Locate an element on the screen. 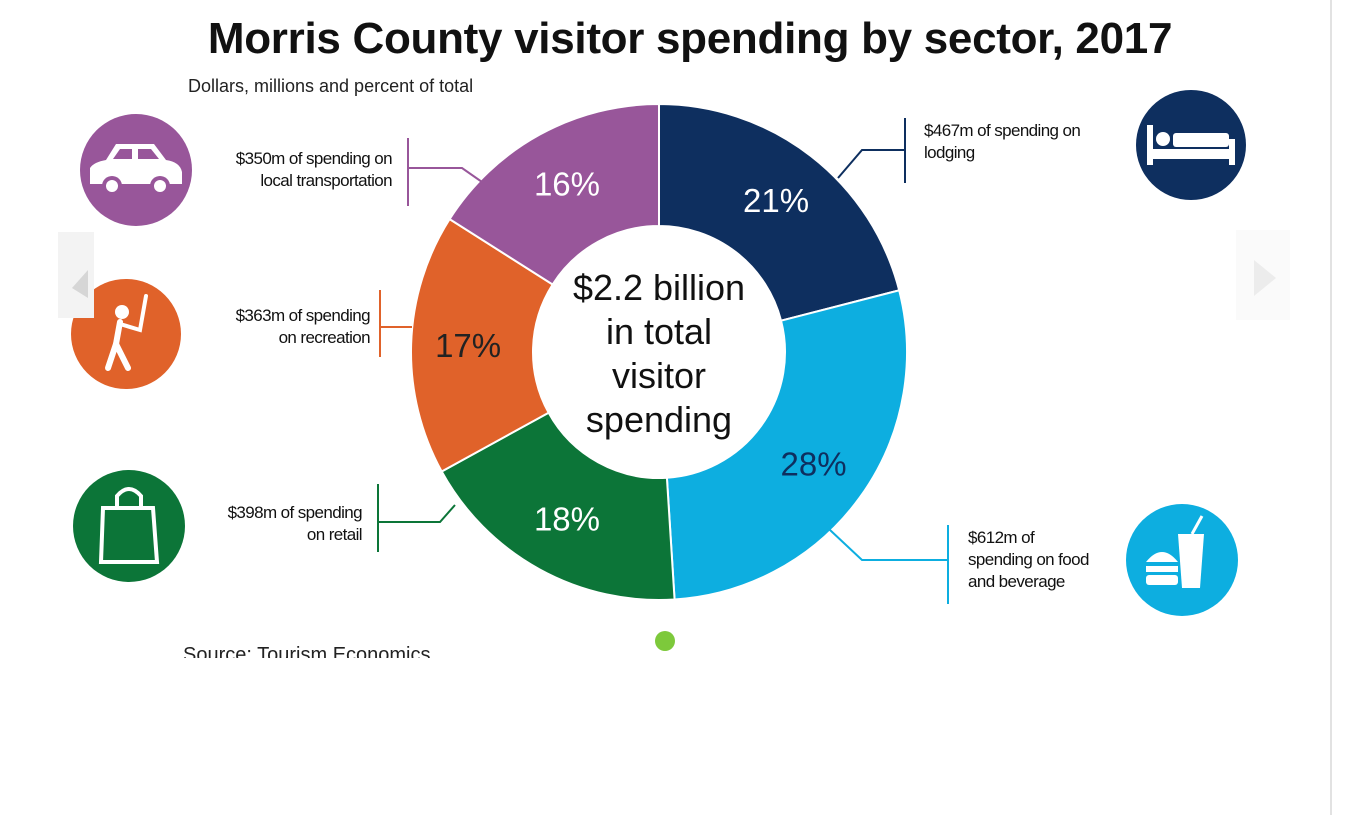 Image resolution: width=1358 pixels, height=815 pixels. center-label-line: $2.2 billion is located at coordinates (659, 287).